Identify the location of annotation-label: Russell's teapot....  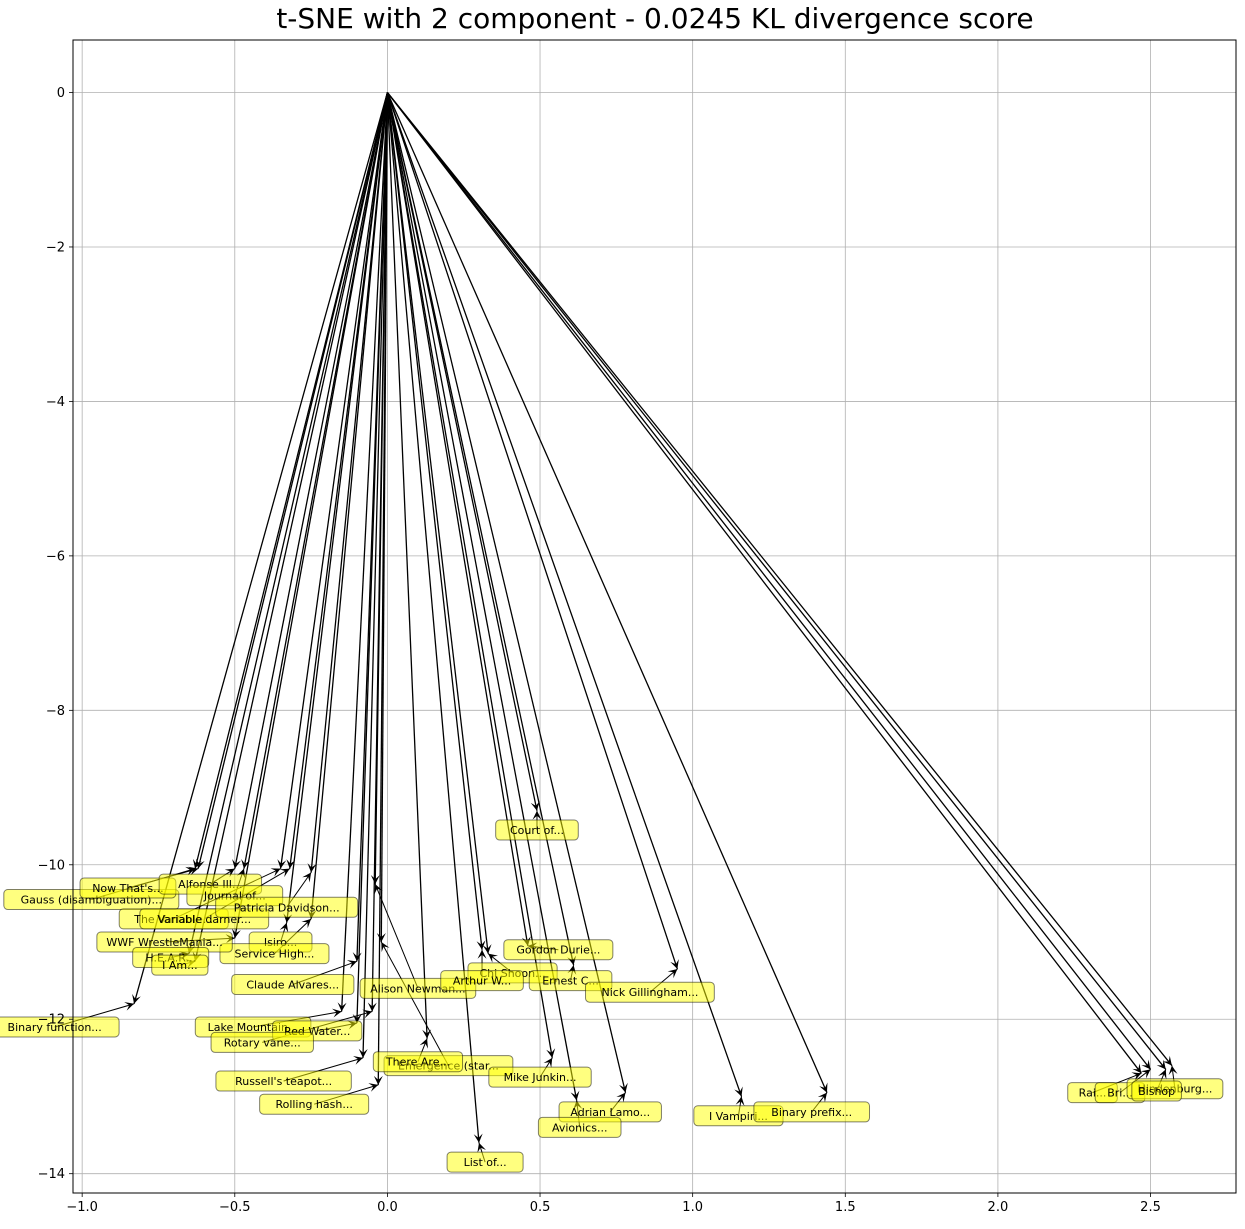
(283, 1081).